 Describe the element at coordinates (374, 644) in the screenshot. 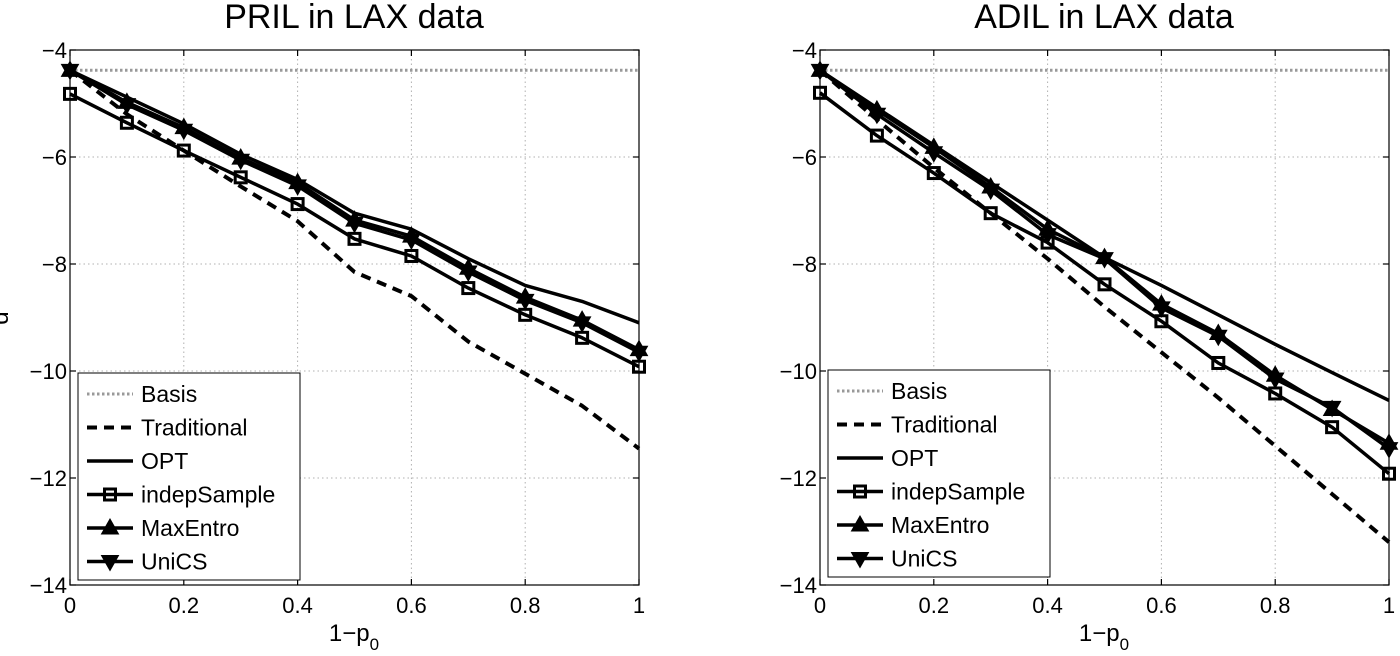

I see `x-axis-label-subscript: 0` at that location.